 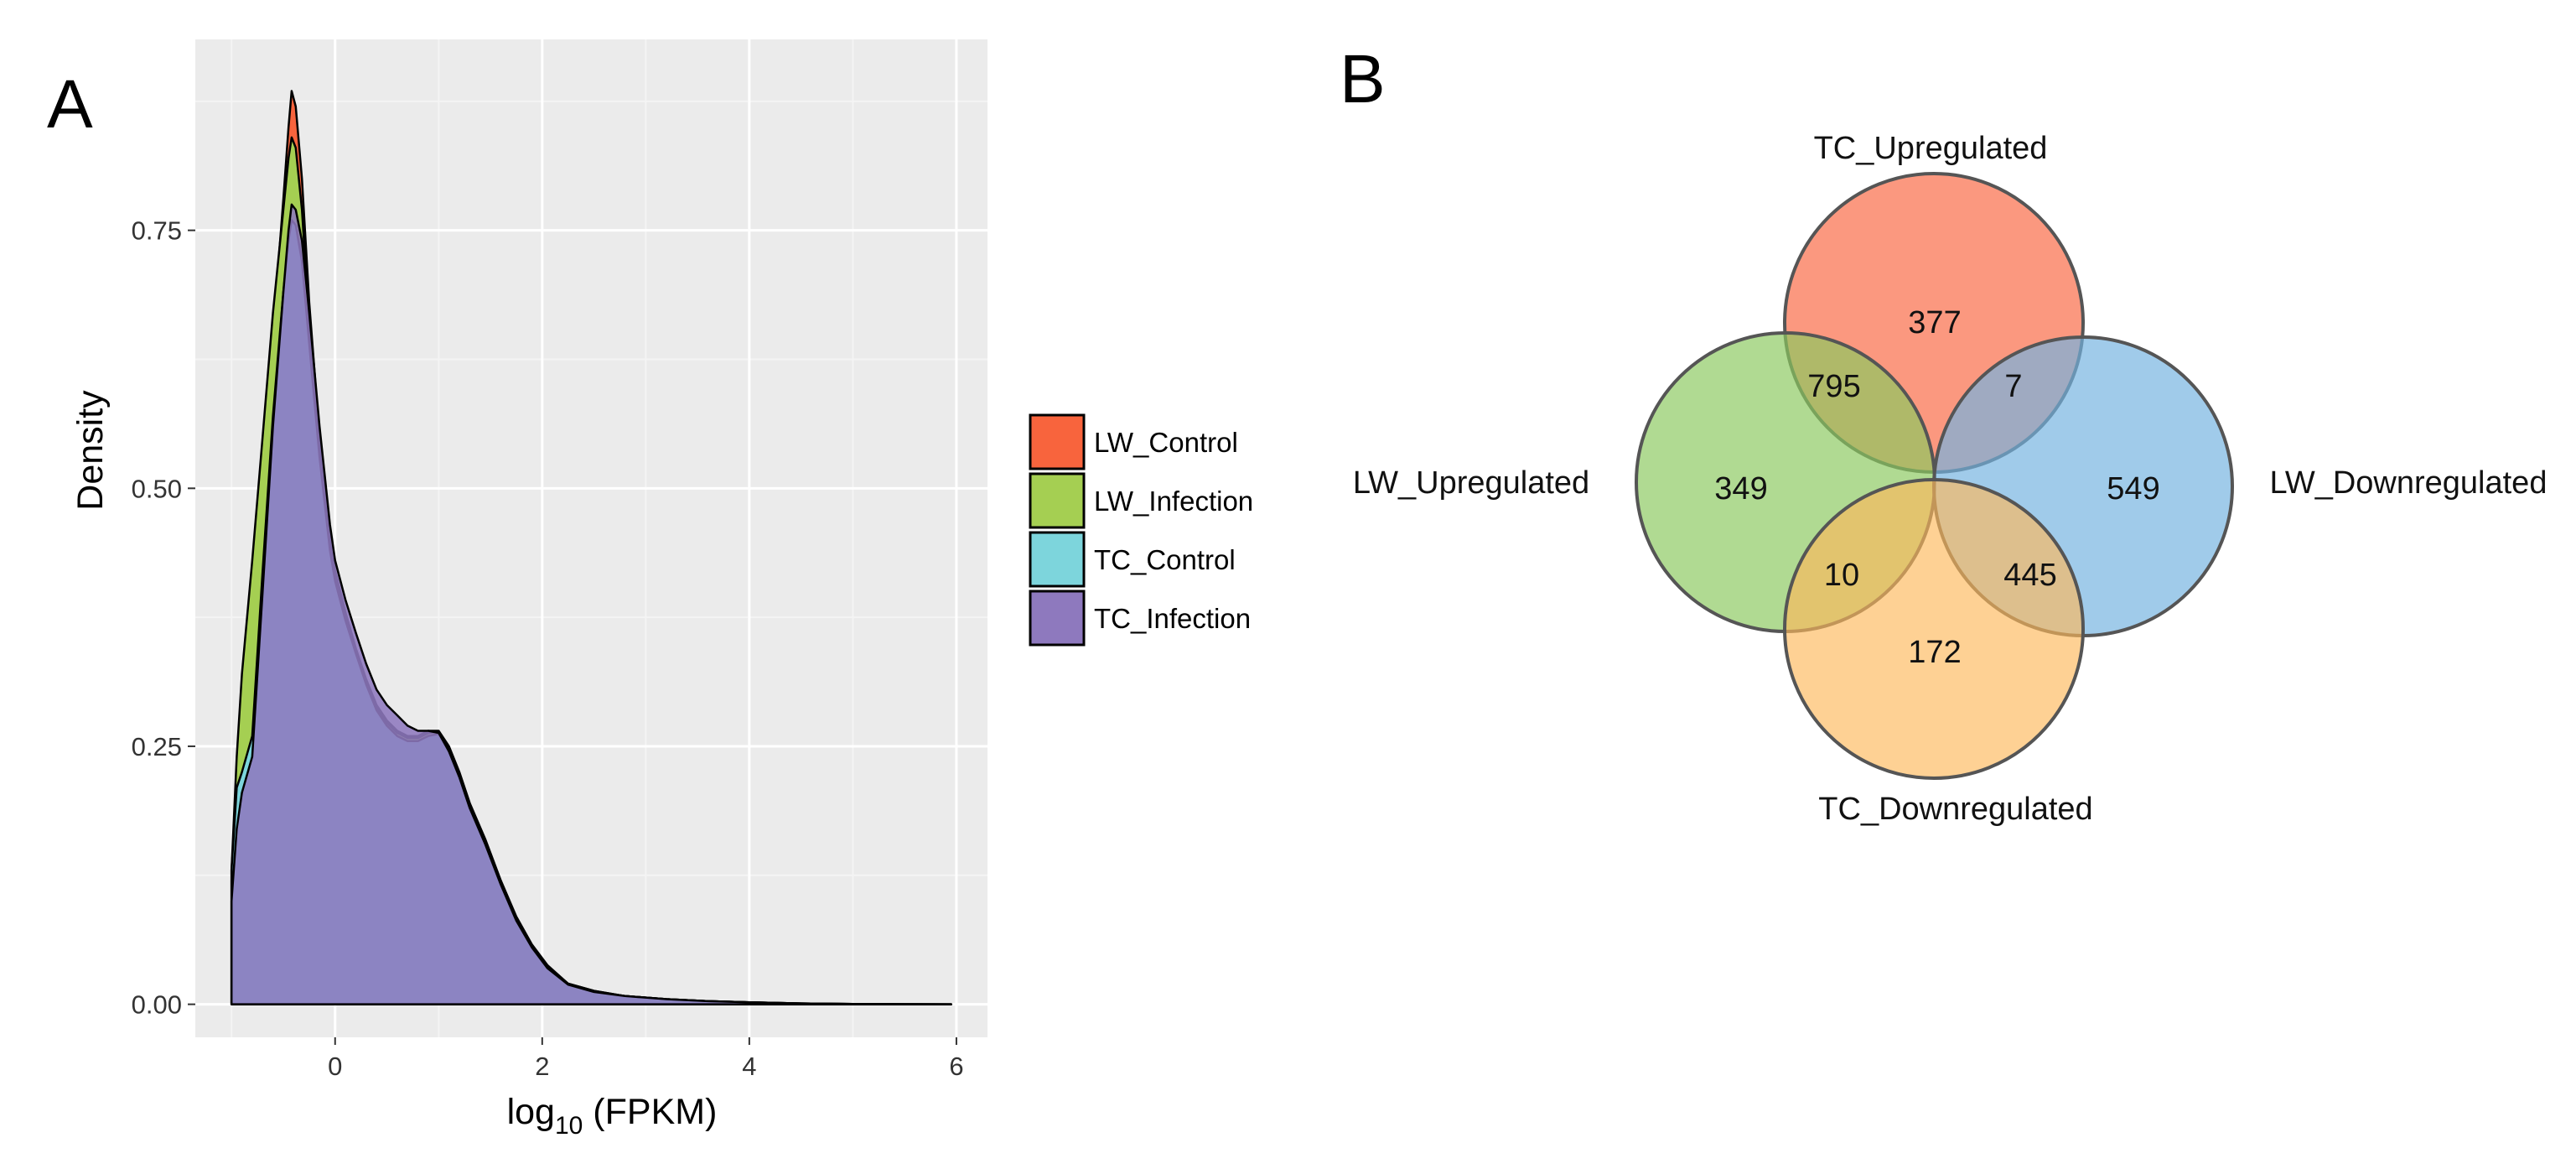 What do you see at coordinates (1955, 809) in the screenshot?
I see `venn-label-tc-downregulated: TC_Downregulated` at bounding box center [1955, 809].